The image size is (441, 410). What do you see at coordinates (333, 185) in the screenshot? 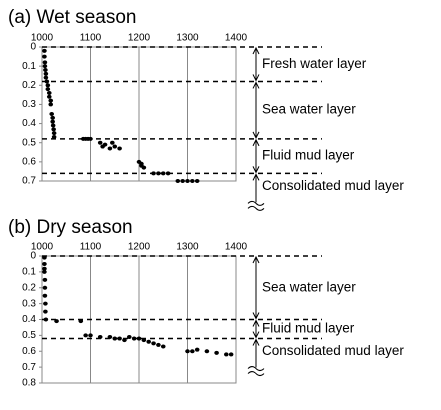
I see `layer-label: Consolidated mud layer` at bounding box center [333, 185].